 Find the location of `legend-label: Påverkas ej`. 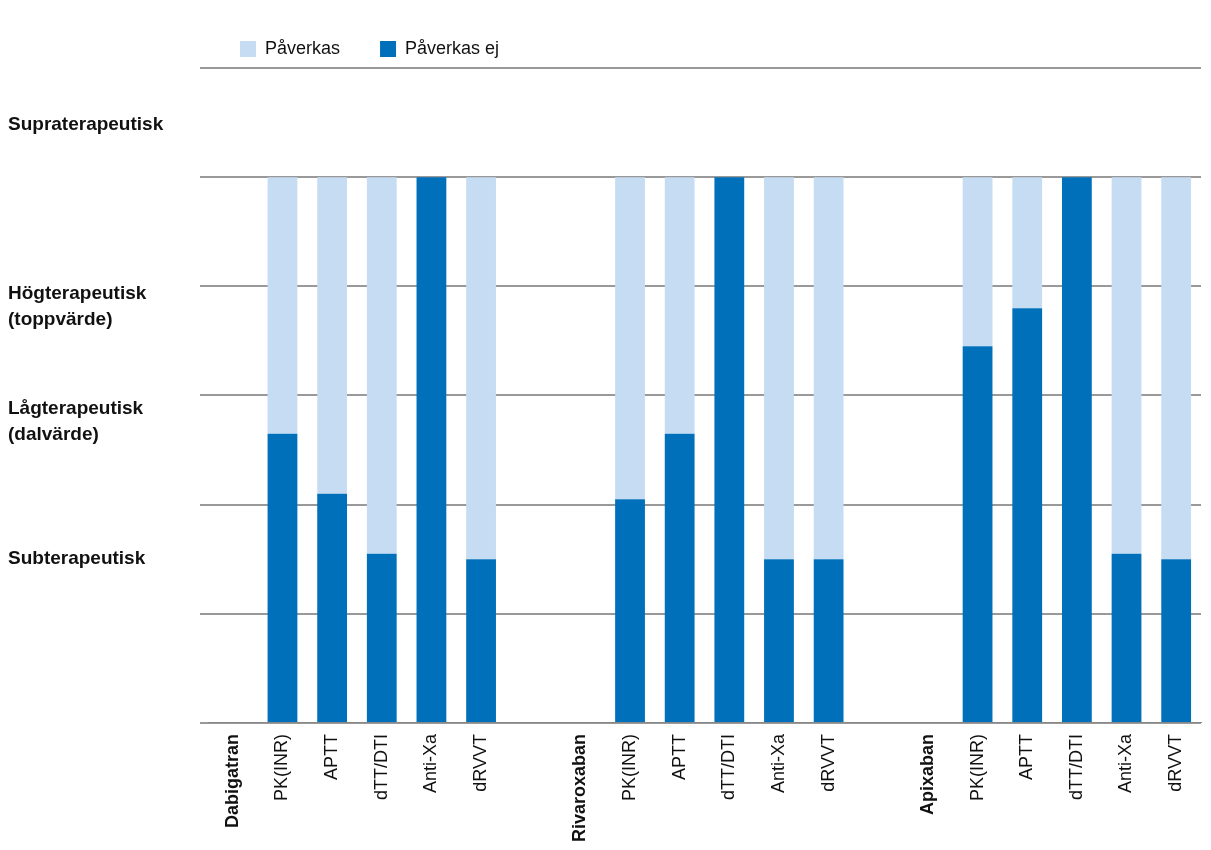

legend-label: Påverkas ej is located at coordinates (452, 47).